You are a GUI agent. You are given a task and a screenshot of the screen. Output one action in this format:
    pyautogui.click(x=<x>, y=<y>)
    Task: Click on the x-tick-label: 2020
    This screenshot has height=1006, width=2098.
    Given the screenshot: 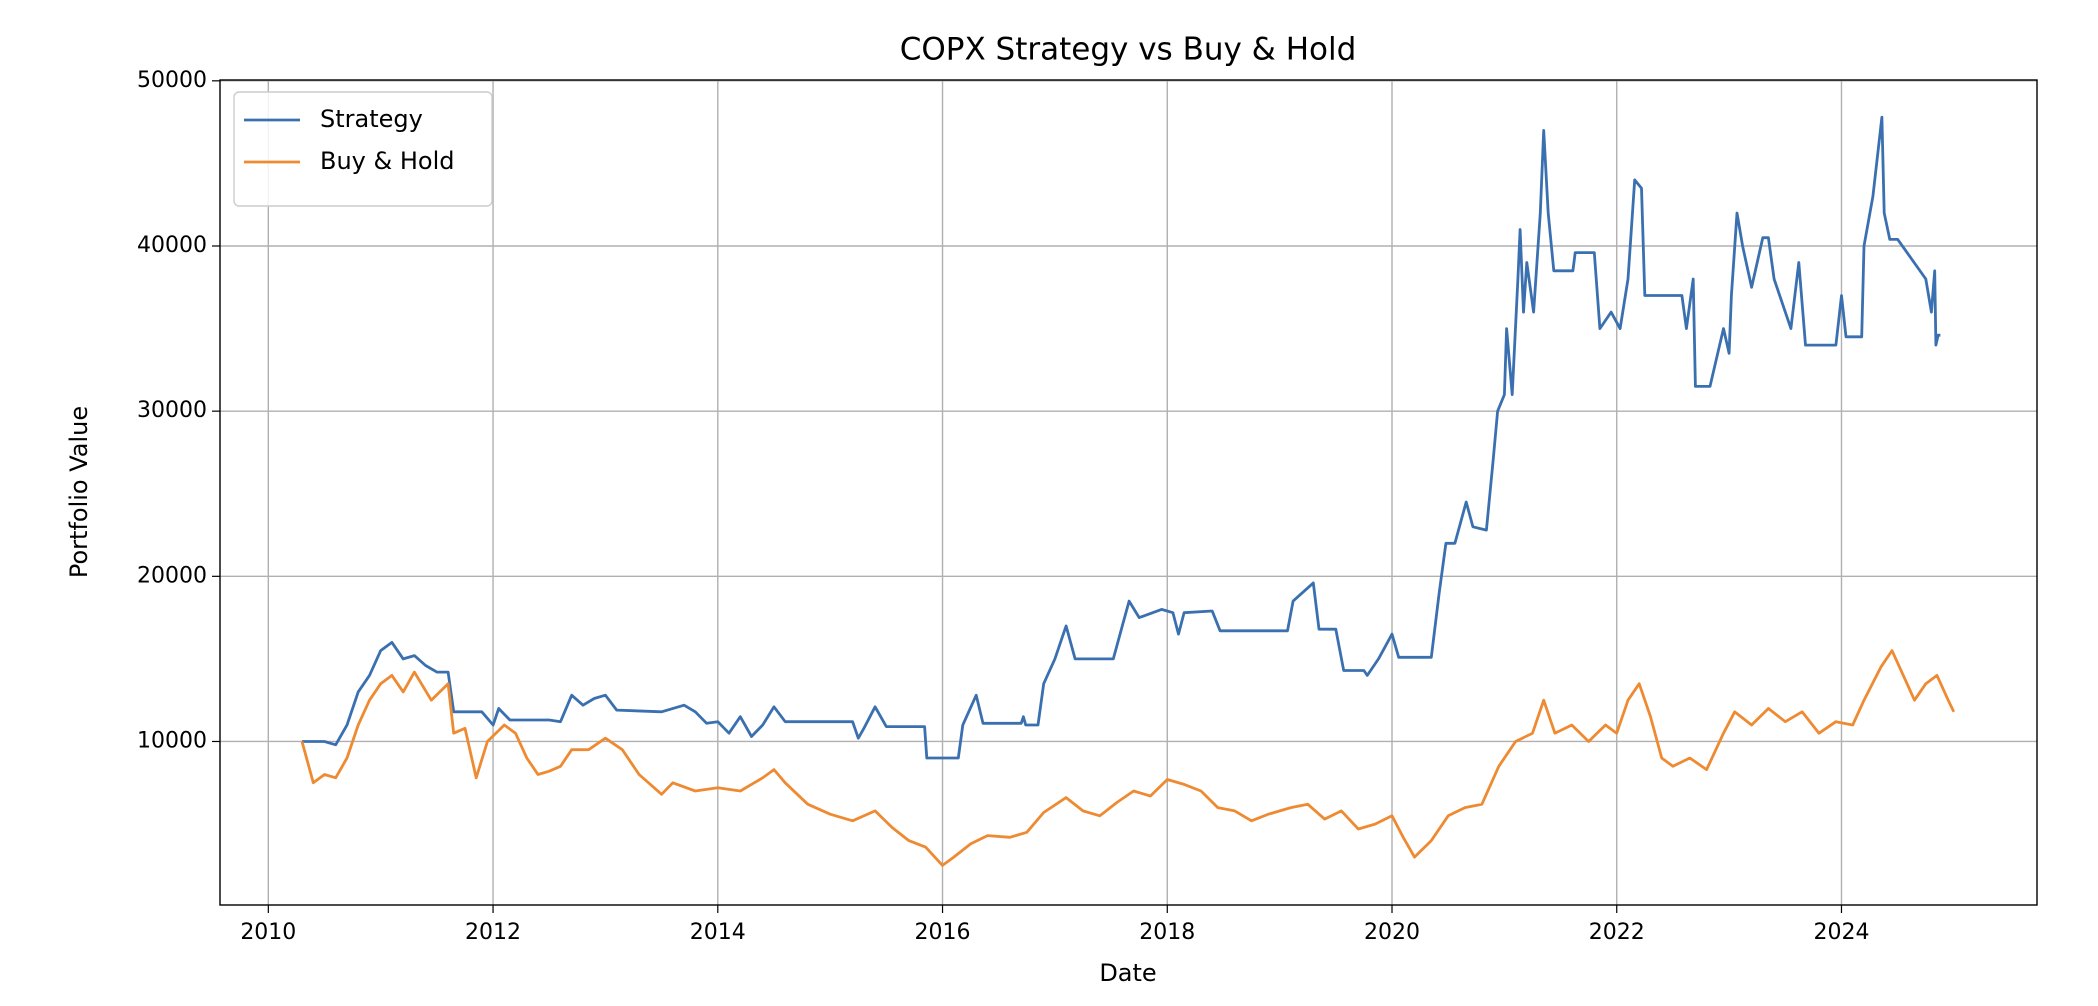 What is the action you would take?
    pyautogui.click(x=1392, y=932)
    